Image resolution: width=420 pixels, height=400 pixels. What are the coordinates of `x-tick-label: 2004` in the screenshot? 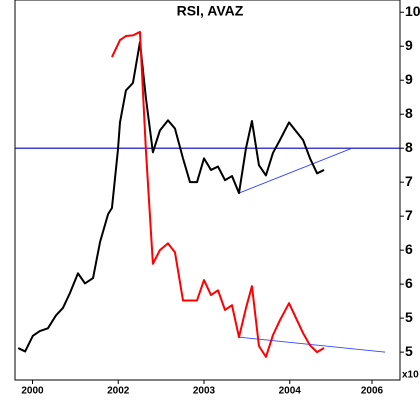 It's located at (290, 391).